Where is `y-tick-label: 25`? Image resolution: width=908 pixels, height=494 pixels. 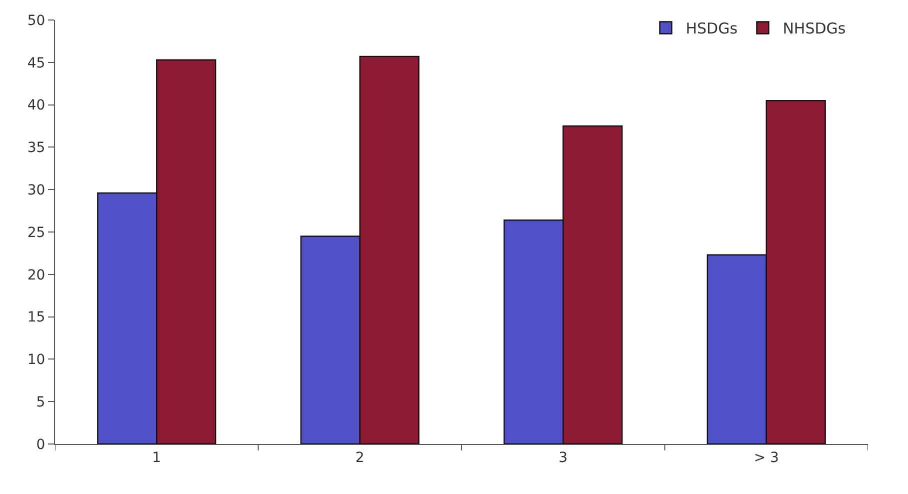 y-tick-label: 25 is located at coordinates (36, 232).